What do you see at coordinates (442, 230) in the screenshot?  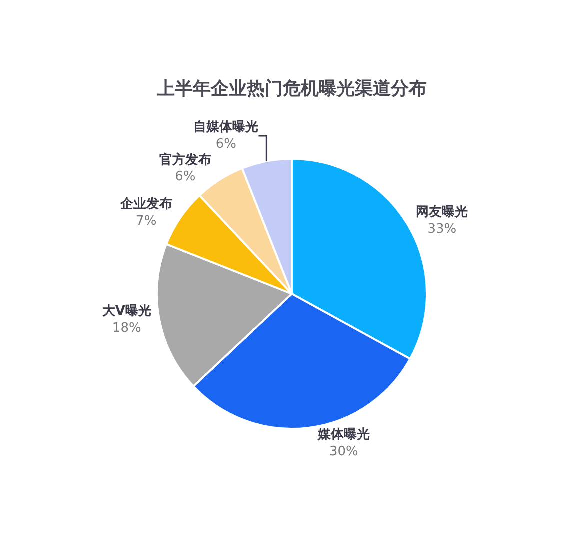 I see `data-label: 33%` at bounding box center [442, 230].